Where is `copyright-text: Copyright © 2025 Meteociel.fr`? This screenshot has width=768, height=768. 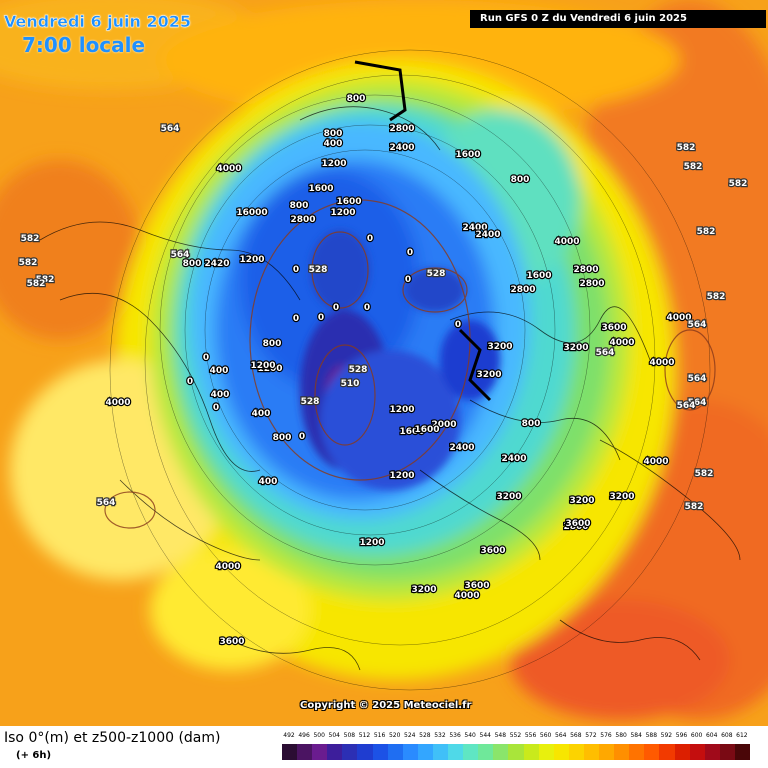
copyright-text: Copyright © 2025 Meteociel.fr is located at coordinates (386, 705).